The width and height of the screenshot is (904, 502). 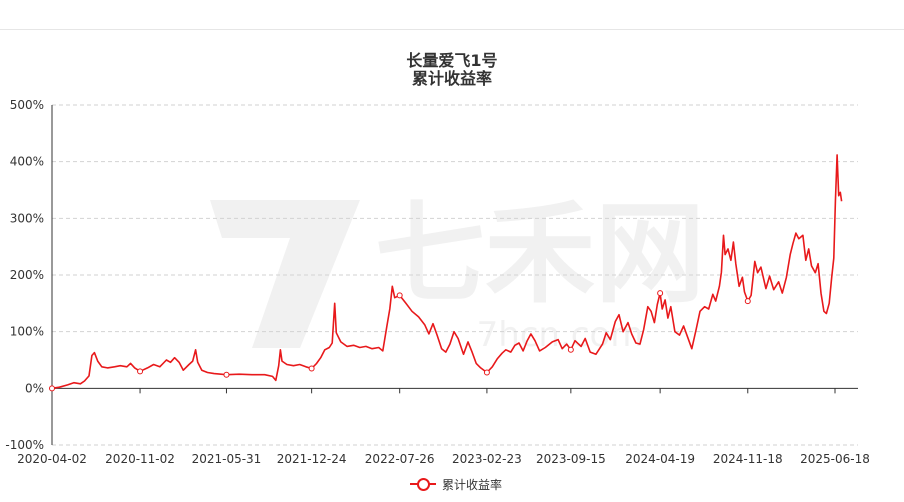 What do you see at coordinates (571, 459) in the screenshot?
I see `x-tick-label: 2023-09-15` at bounding box center [571, 459].